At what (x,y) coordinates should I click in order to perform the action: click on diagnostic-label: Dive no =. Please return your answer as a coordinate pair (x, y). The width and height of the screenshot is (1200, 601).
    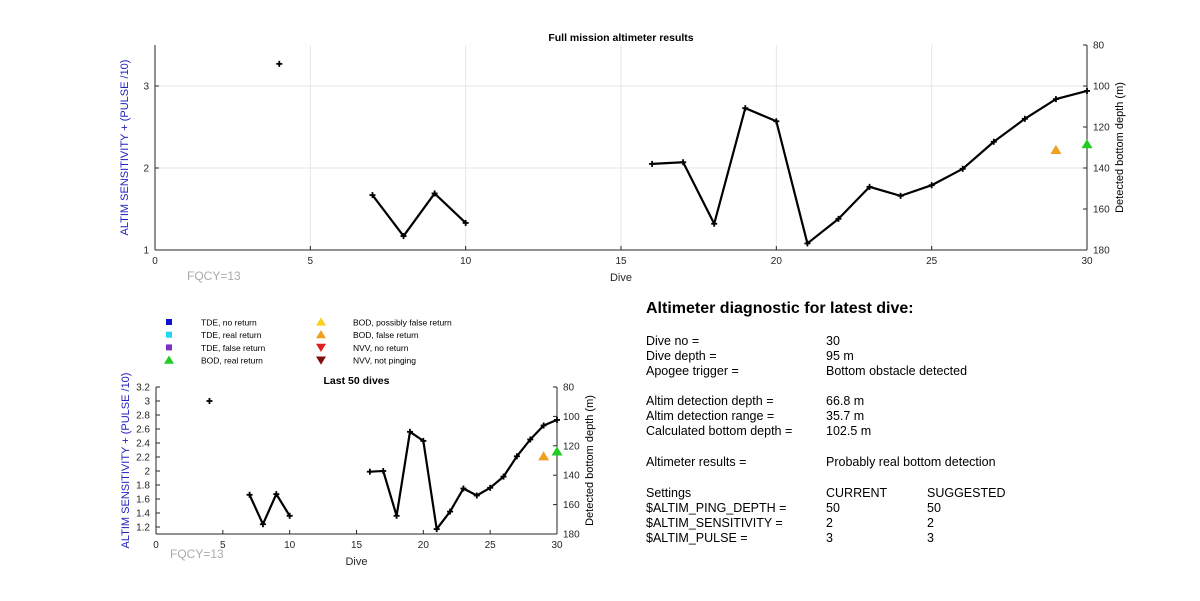
    Looking at the image, I should click on (673, 341).